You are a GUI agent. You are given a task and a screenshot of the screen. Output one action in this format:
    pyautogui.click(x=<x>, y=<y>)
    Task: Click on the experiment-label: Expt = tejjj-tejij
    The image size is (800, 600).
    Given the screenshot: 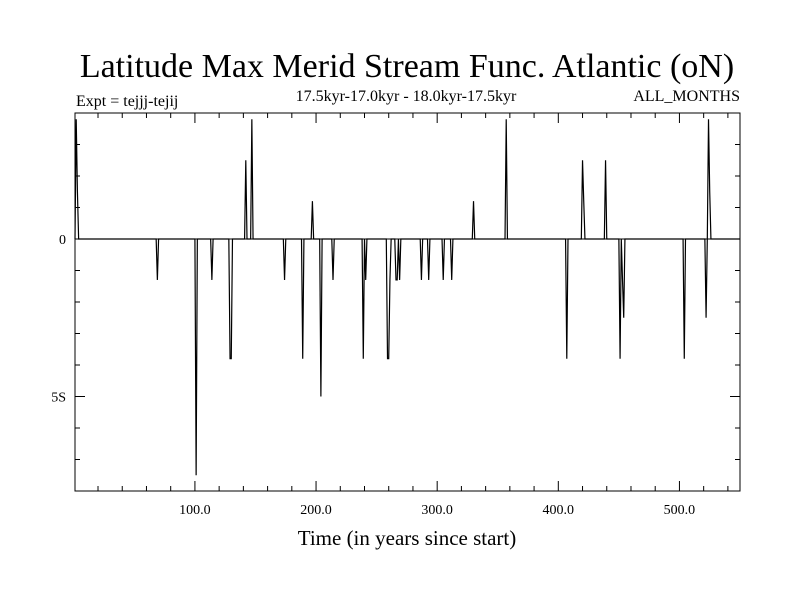 What is the action you would take?
    pyautogui.click(x=127, y=101)
    